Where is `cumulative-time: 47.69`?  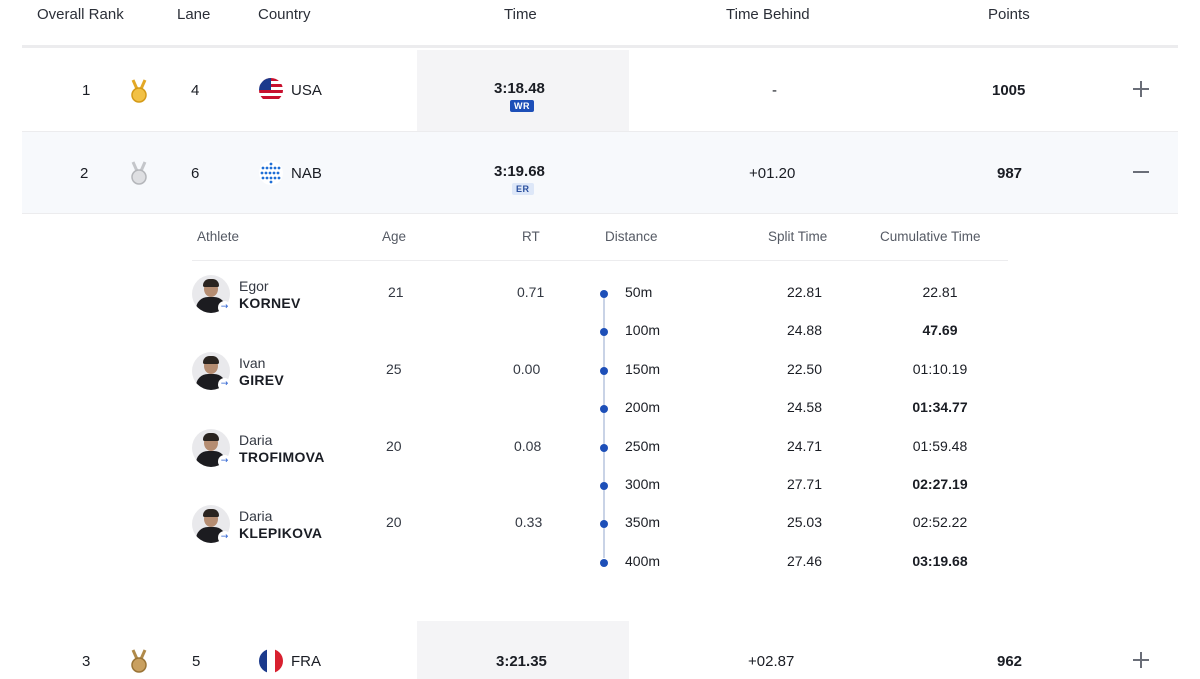 cumulative-time: 47.69 is located at coordinates (940, 330).